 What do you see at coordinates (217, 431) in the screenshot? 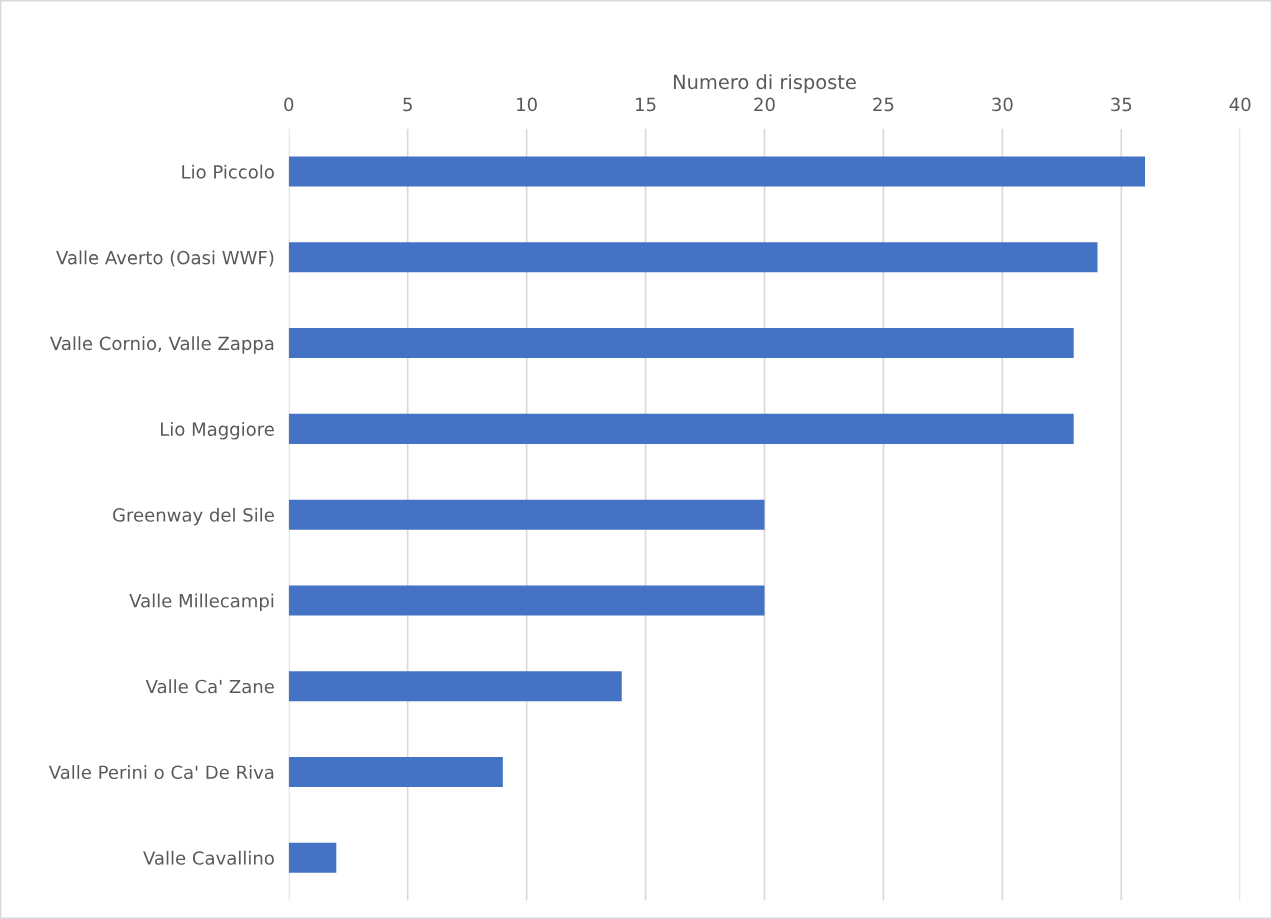
I see `y-tick-label: Lio Maggiore` at bounding box center [217, 431].